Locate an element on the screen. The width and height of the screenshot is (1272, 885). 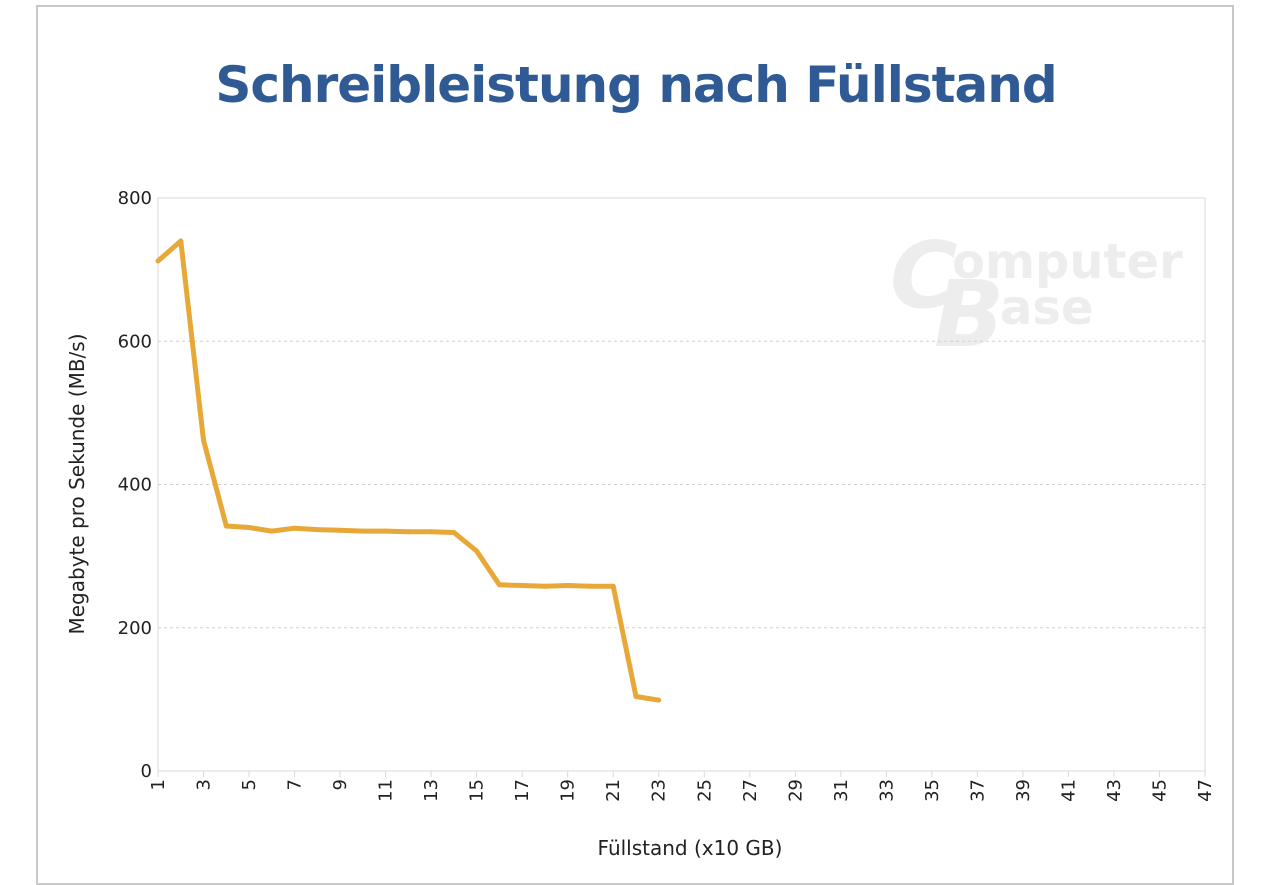
x-tick-label: 5 is located at coordinates (249, 784).